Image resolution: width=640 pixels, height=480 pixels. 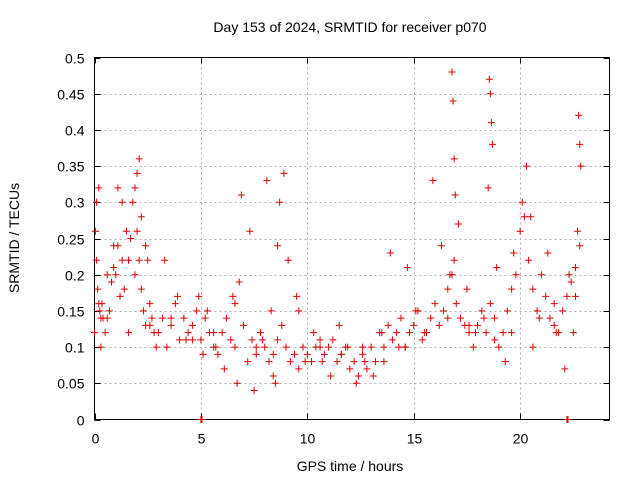 What do you see at coordinates (75, 276) in the screenshot?
I see `y-tick-label: 0.2` at bounding box center [75, 276].